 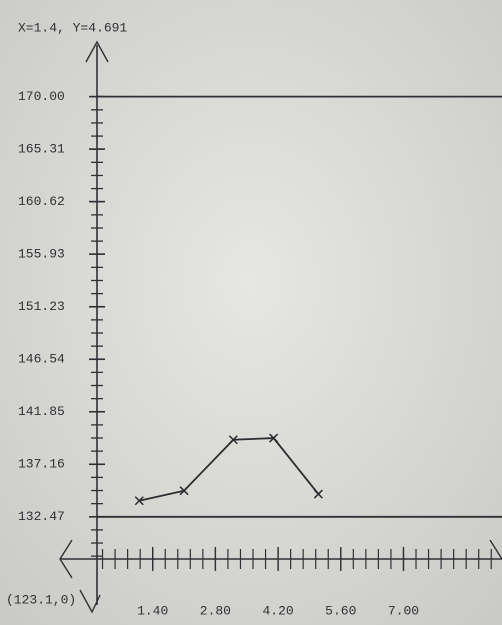 What do you see at coordinates (403, 610) in the screenshot?
I see `x-tick-label: 7.00` at bounding box center [403, 610].